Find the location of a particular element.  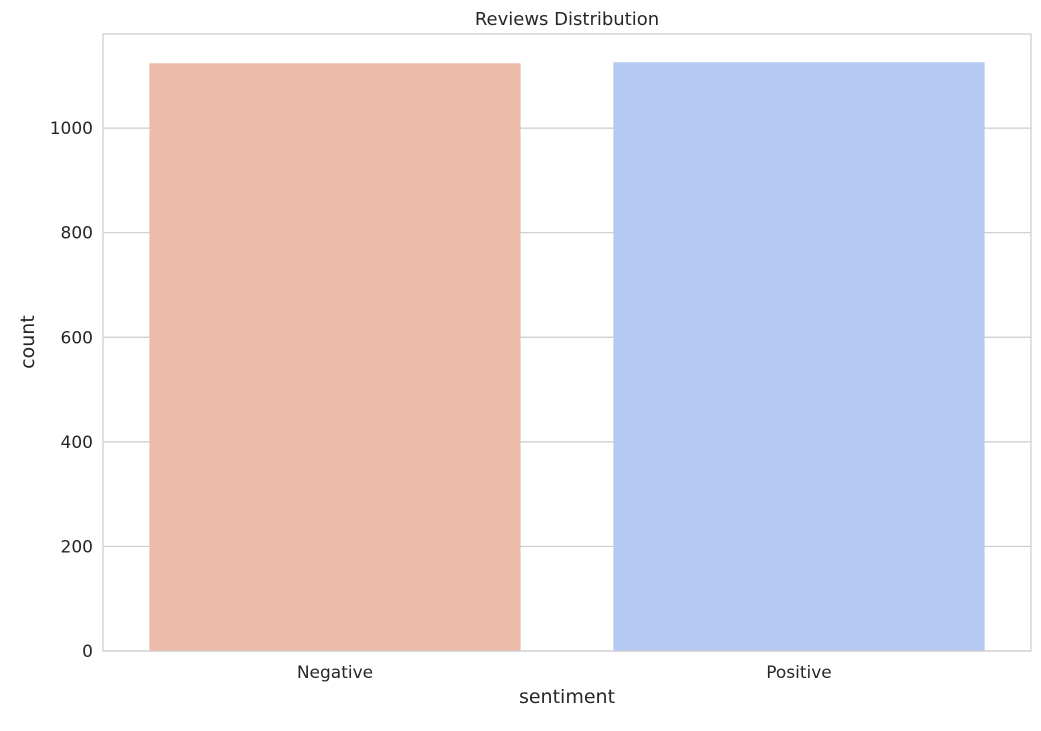

y-tick-label: 800 is located at coordinates (77, 234).